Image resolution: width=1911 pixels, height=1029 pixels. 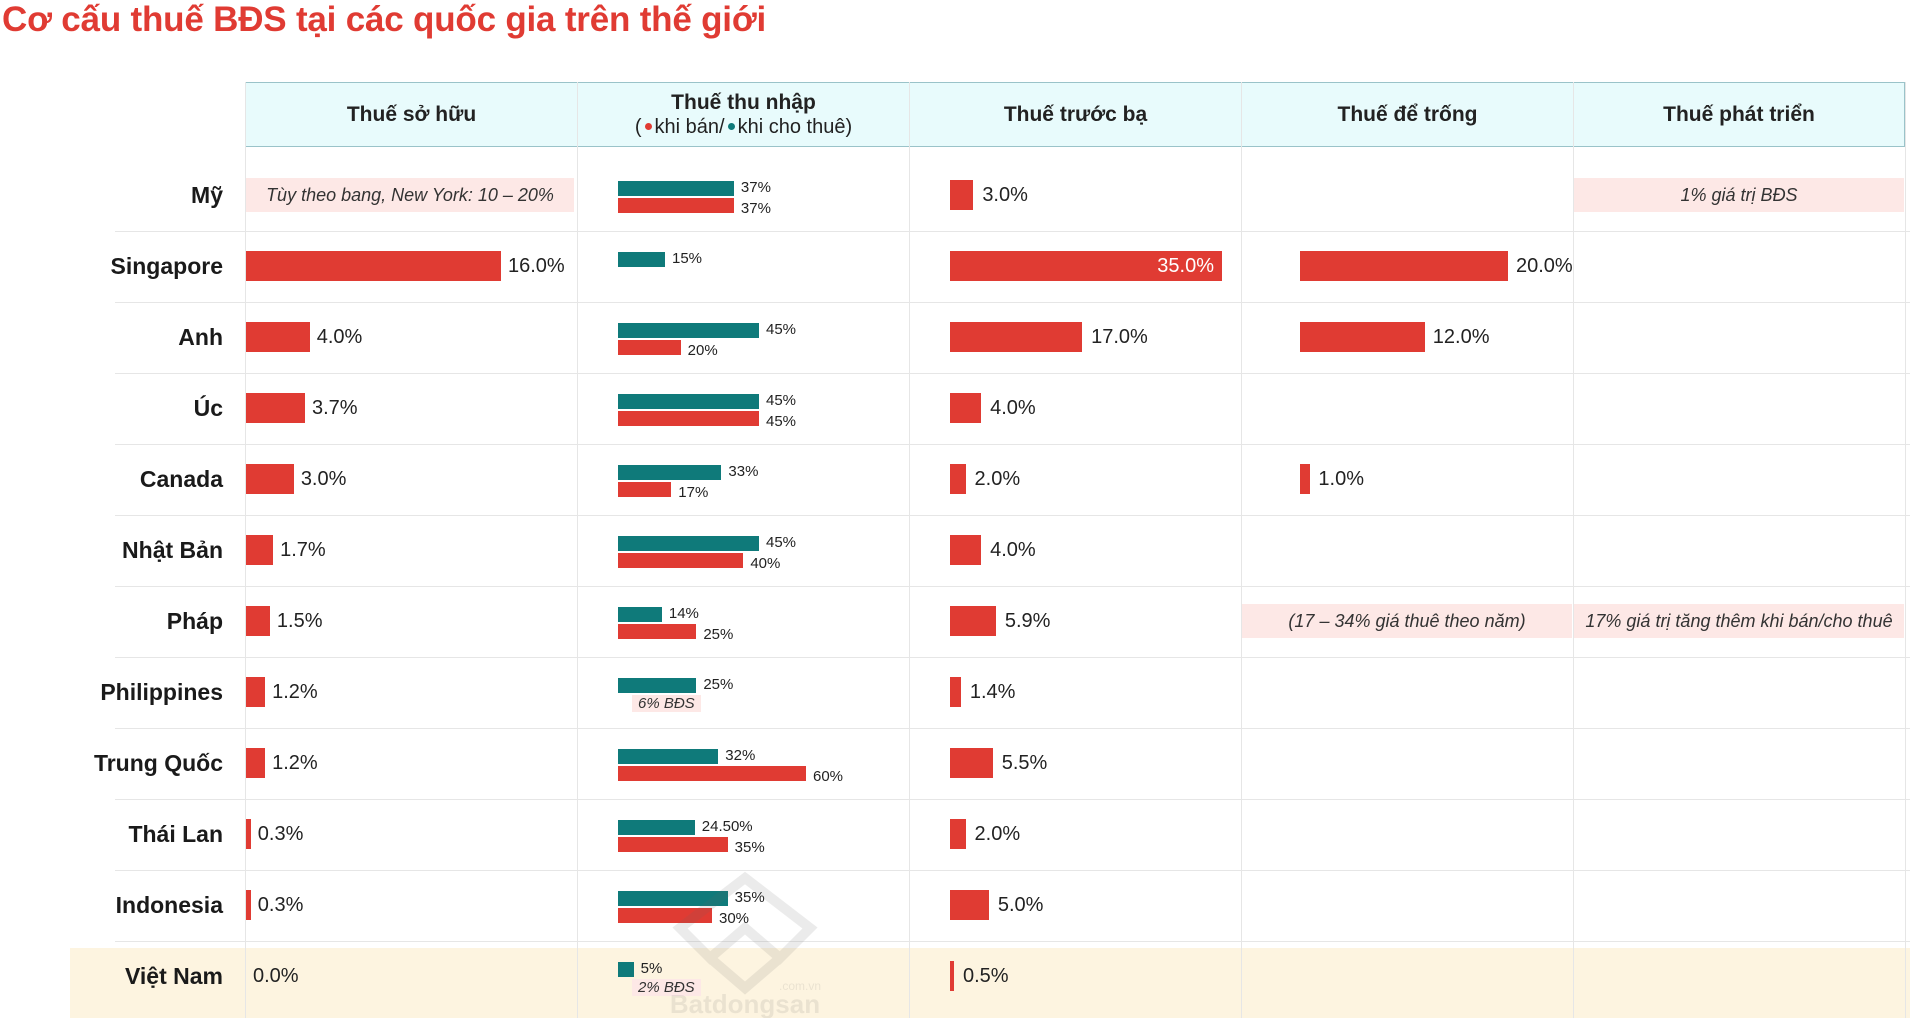 I want to click on registration-value-label: 1.4%, so click(x=992, y=692).